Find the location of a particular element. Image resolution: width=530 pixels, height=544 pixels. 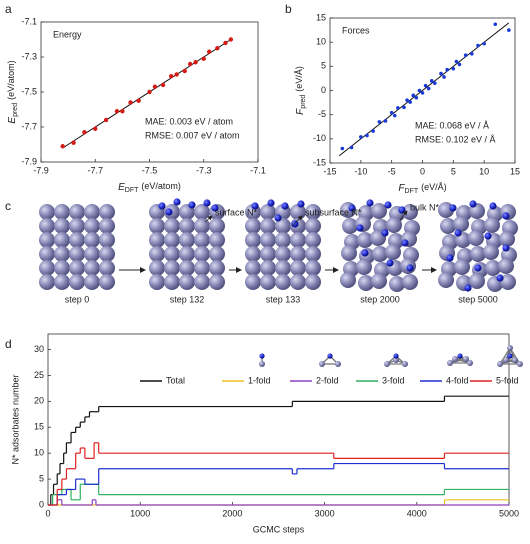

legend-label: 5-fold is located at coordinates (507, 380).